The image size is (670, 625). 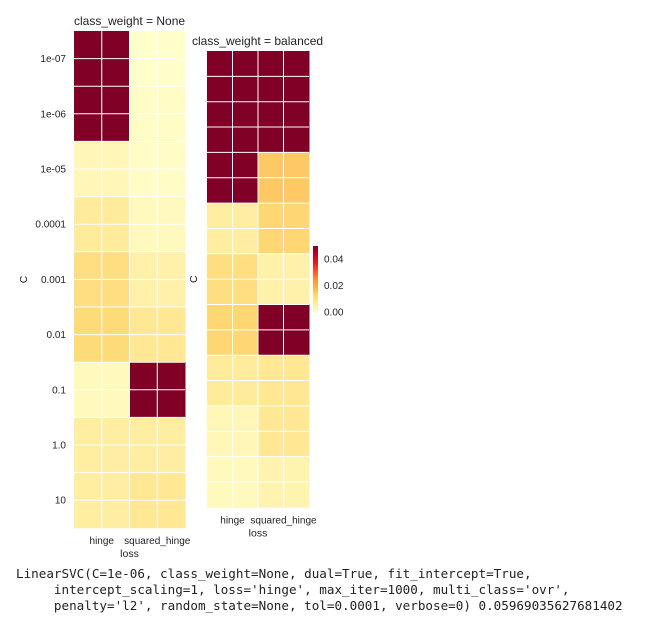 What do you see at coordinates (334, 260) in the screenshot?
I see `colorbar-tick-label: 0.04` at bounding box center [334, 260].